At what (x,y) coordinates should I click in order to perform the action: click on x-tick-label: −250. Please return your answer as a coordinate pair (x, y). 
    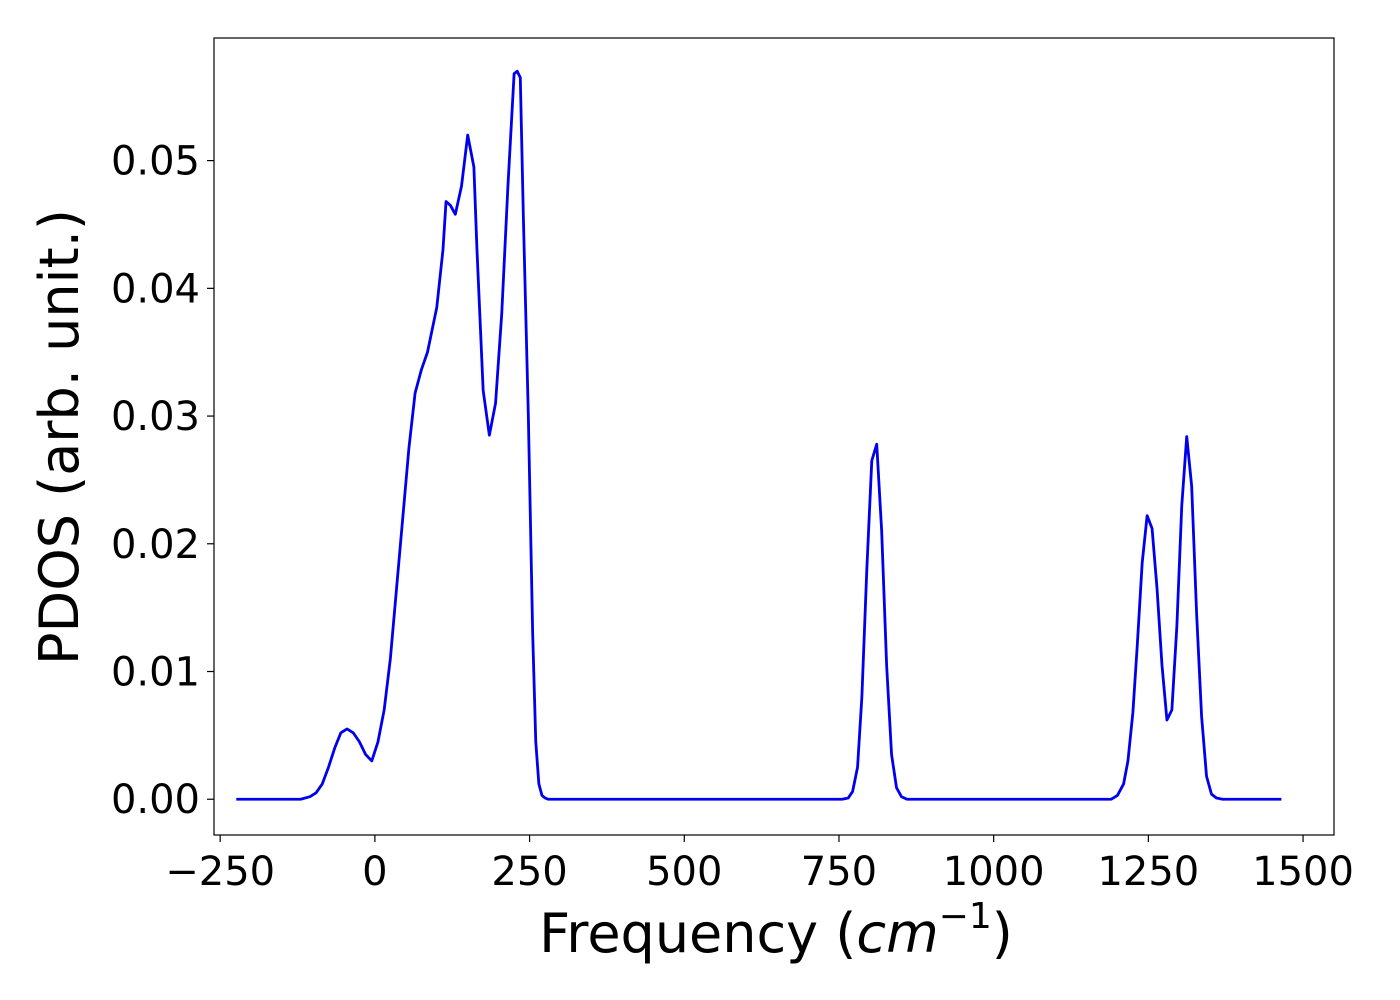
    Looking at the image, I should click on (220, 872).